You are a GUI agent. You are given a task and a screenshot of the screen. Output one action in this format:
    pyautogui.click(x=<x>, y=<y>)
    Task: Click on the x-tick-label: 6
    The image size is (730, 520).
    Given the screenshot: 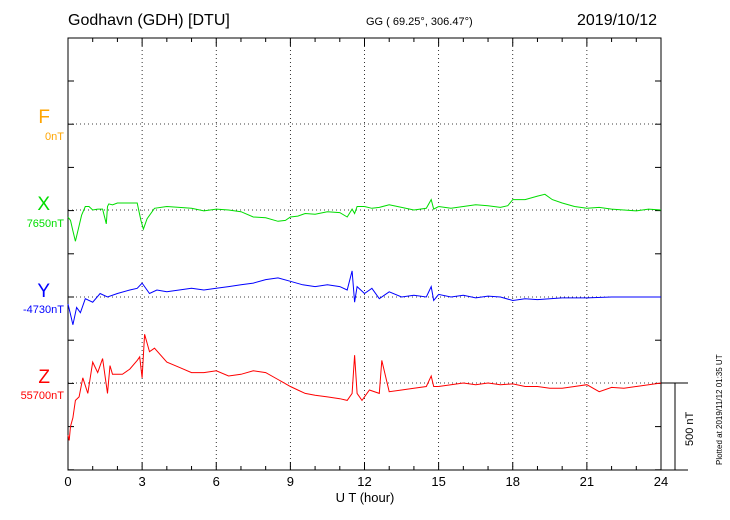 What is the action you would take?
    pyautogui.click(x=216, y=481)
    